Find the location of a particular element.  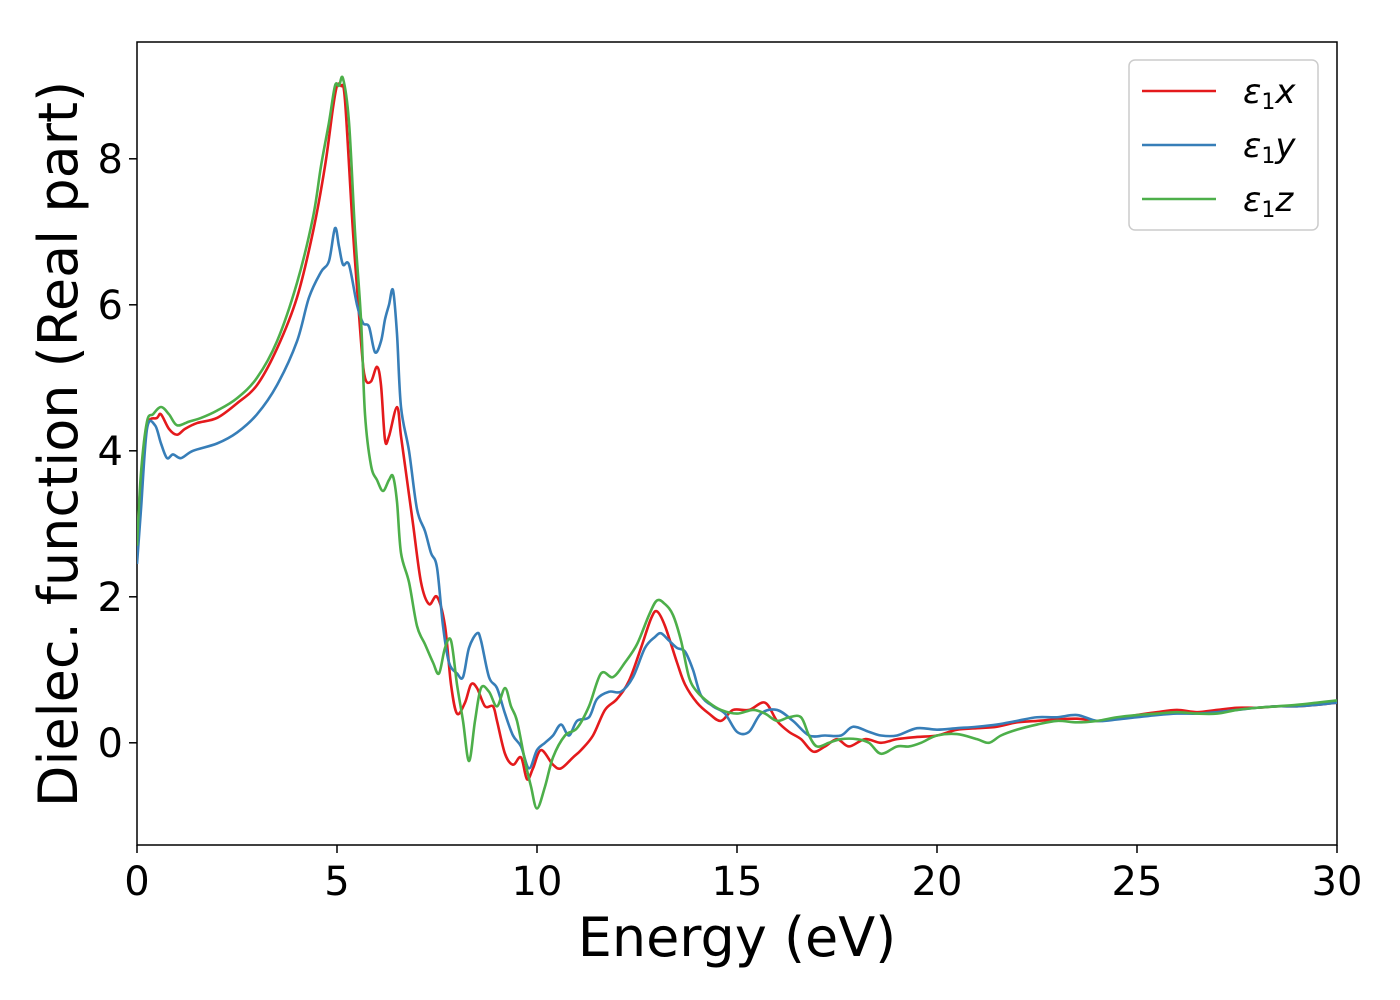

legend: ε1x ε1y ε1z is located at coordinates (1223, 145).